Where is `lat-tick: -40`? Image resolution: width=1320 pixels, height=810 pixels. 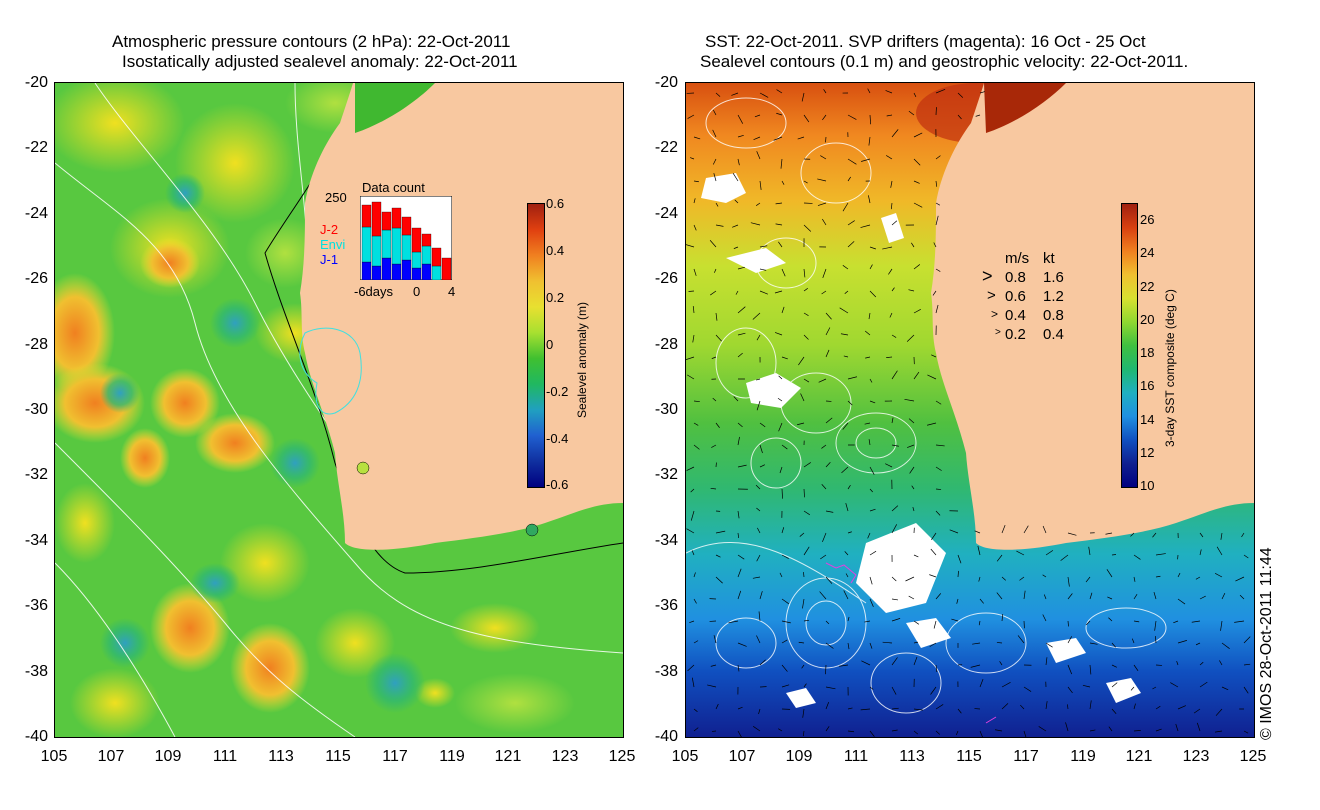
lat-tick: -40 is located at coordinates (36, 736).